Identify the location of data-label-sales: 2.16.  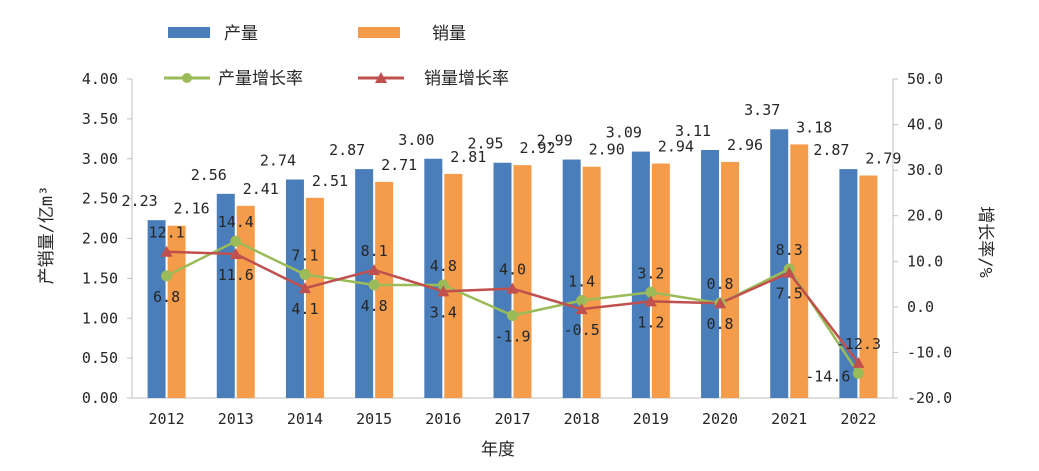
(192, 209).